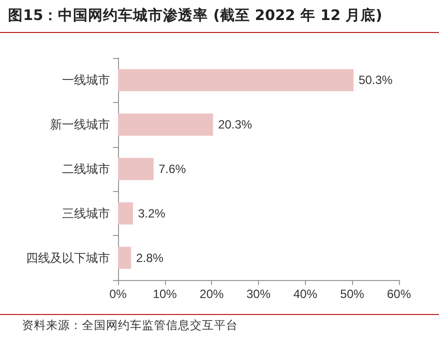 This screenshot has width=439, height=346. I want to click on data-label: 2.8%, so click(150, 257).